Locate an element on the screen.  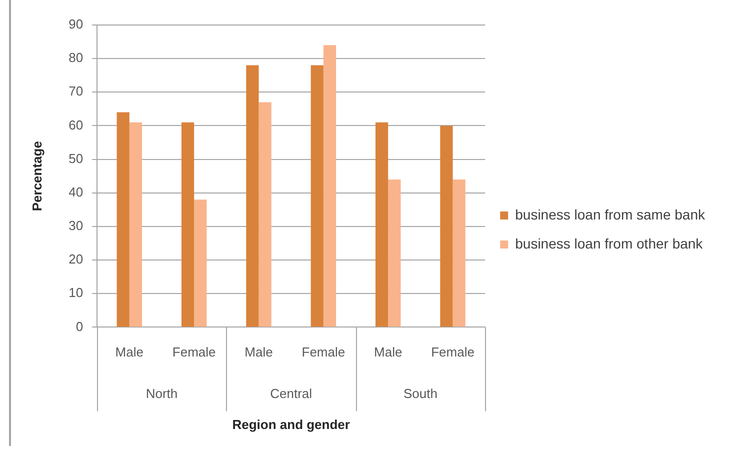
text: Central is located at coordinates (291, 394).